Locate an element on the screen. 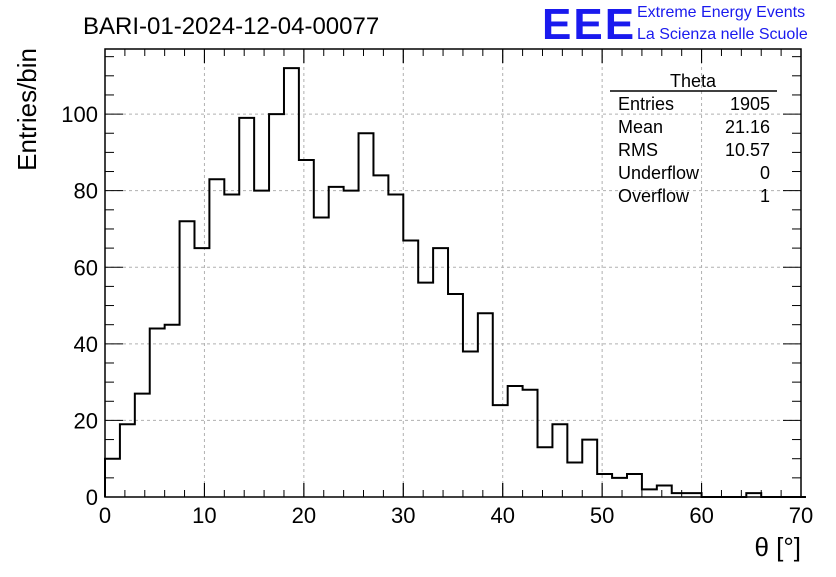 This screenshot has height=577, width=836. stats-row-label: Mean is located at coordinates (640, 127).